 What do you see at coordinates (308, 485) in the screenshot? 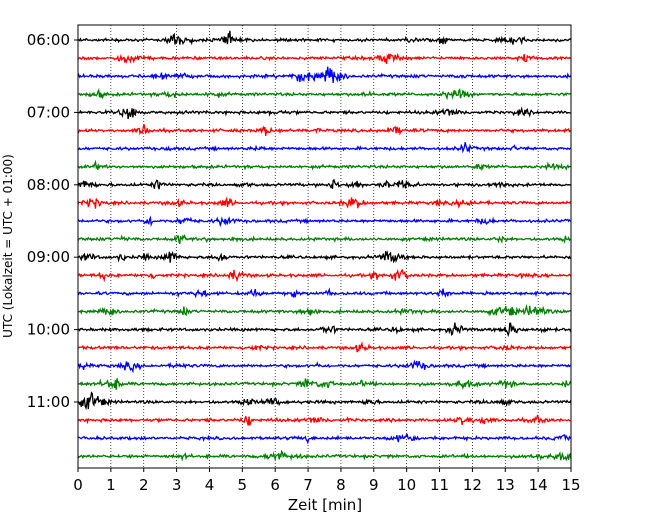
I see `x-tick-label: 7` at bounding box center [308, 485].